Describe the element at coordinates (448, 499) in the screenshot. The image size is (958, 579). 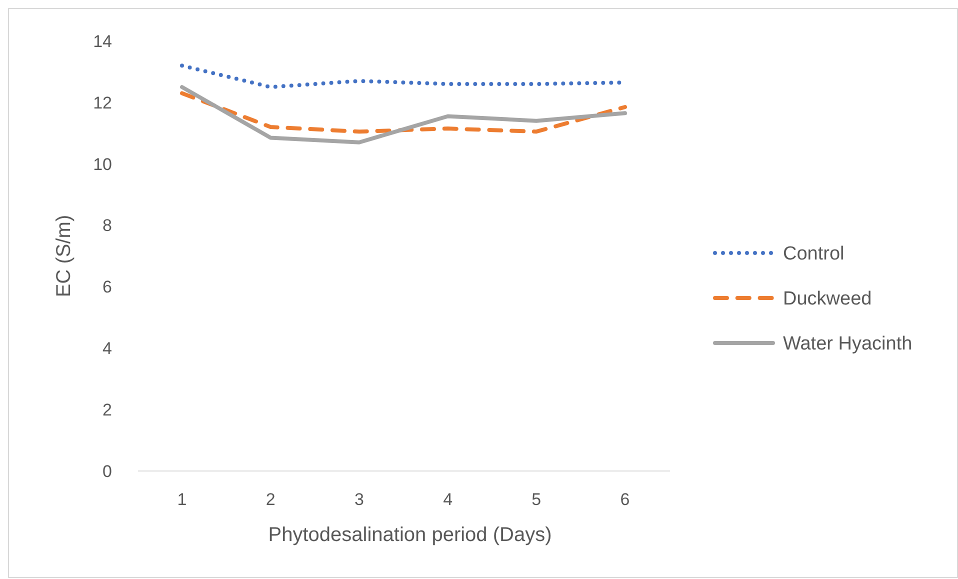
I see `x-tick-label: 4` at that location.